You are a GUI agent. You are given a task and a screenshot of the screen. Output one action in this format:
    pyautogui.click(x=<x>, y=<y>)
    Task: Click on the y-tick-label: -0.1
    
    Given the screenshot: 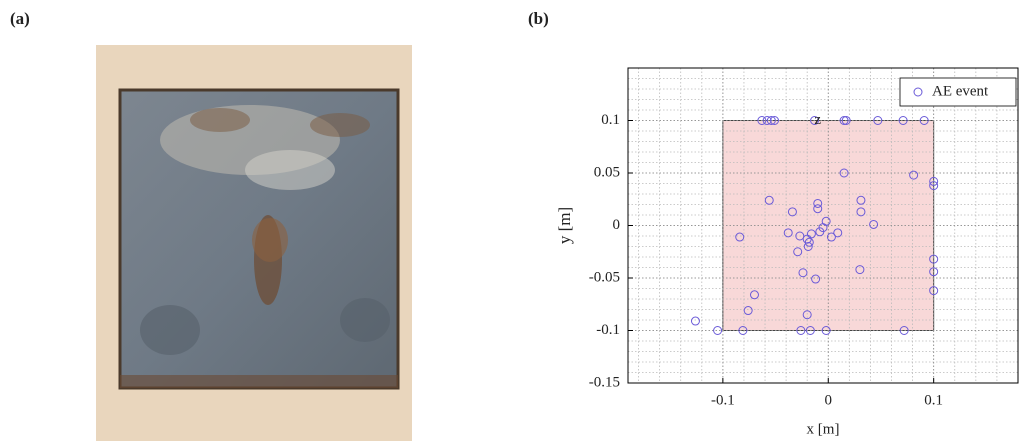 What is the action you would take?
    pyautogui.click(x=608, y=330)
    